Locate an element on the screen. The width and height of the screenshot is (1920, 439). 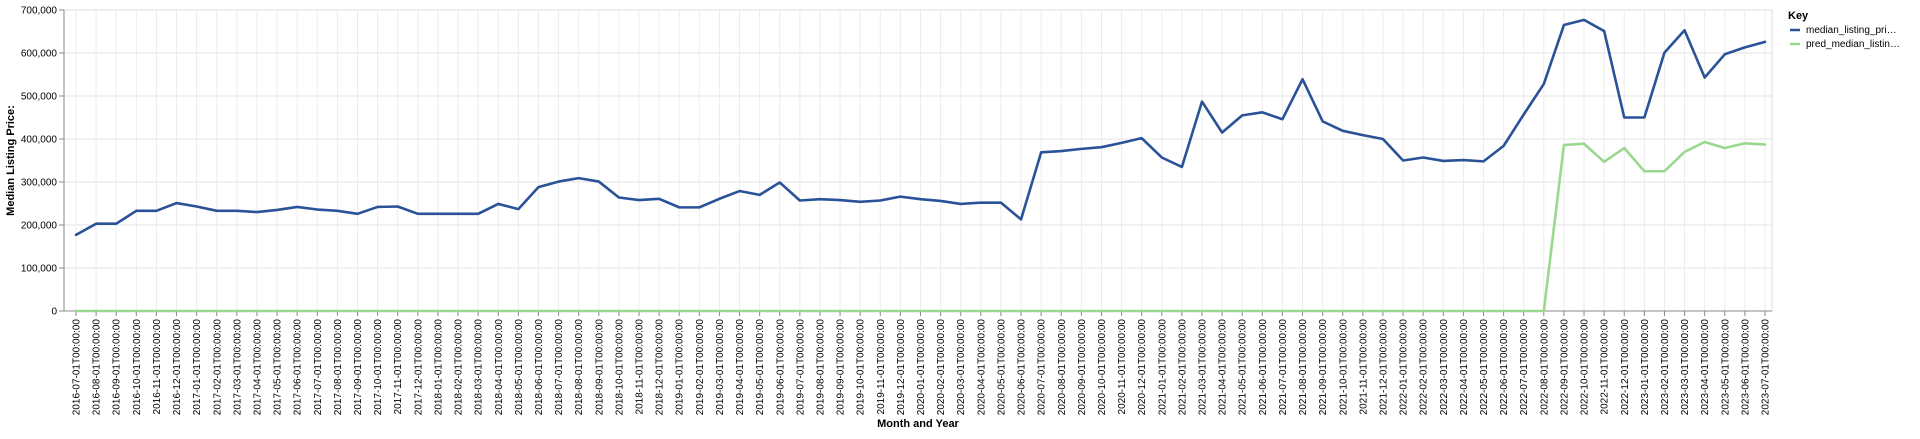
x-tick-label: 2017-03-01T00:00:00 is located at coordinates (237, 367).